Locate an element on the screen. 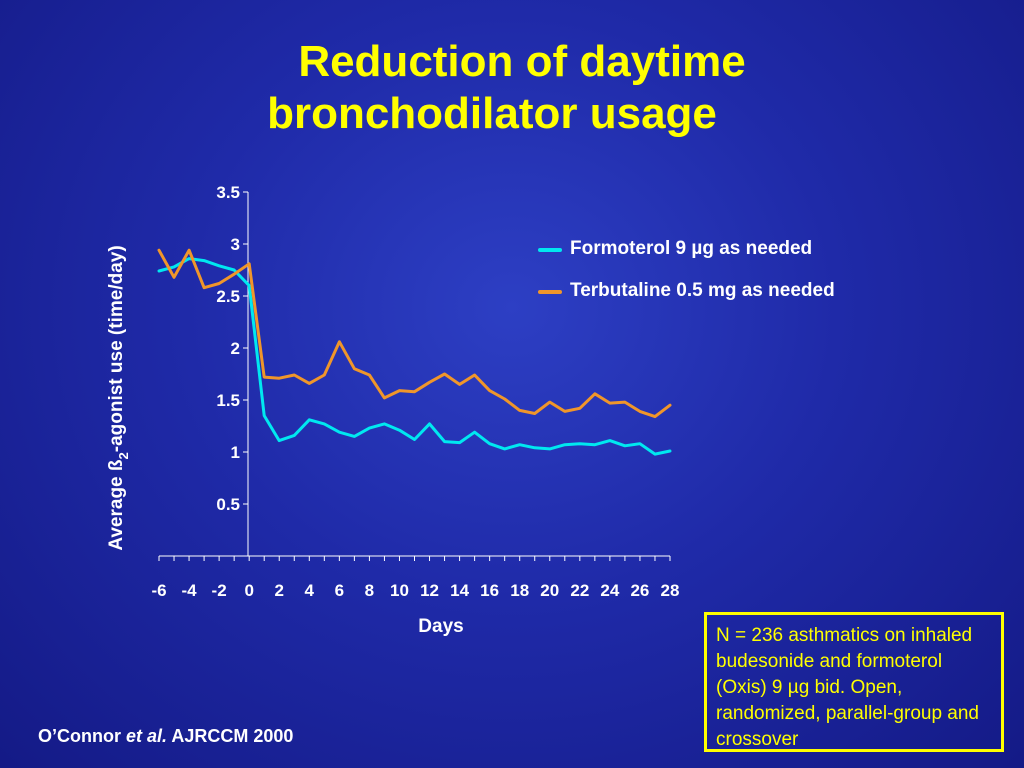  x-axis-title: Days is located at coordinates (440, 626).